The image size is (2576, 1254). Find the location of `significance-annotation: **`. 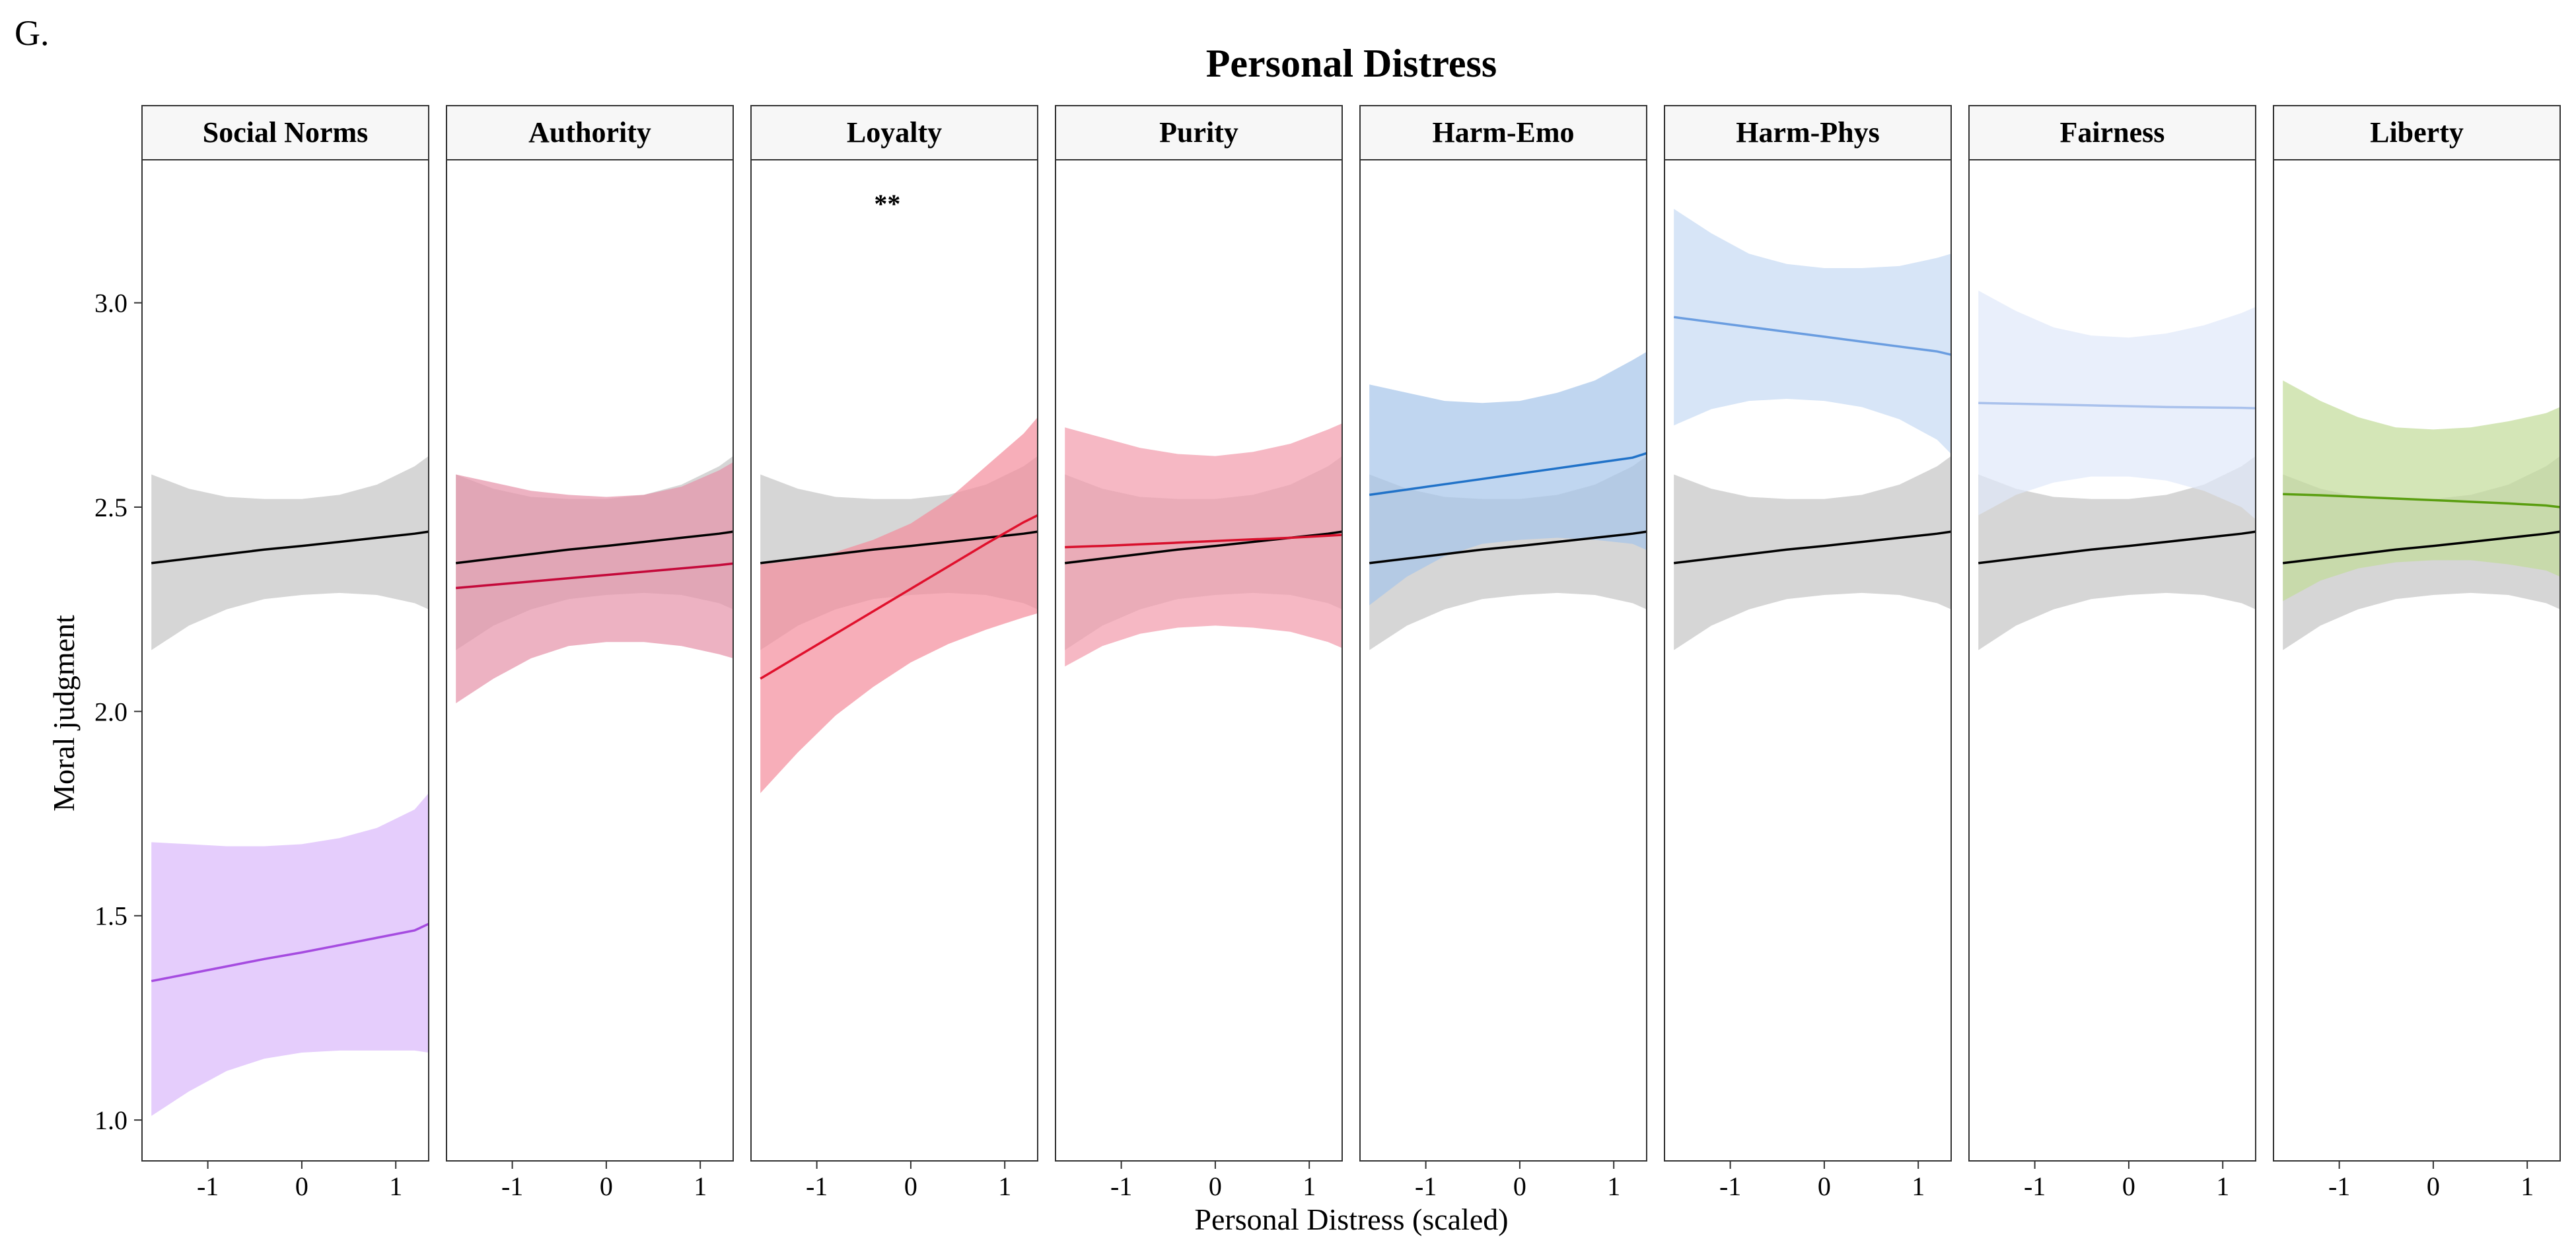

significance-annotation: ** is located at coordinates (887, 204).